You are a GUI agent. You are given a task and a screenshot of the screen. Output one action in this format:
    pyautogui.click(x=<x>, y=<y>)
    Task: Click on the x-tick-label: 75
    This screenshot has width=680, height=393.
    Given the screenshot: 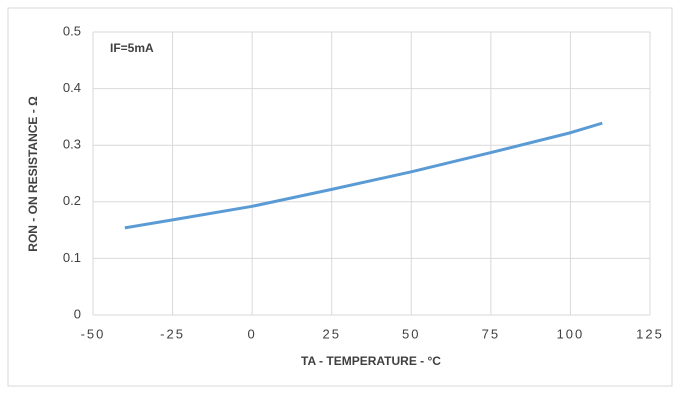 What is the action you would take?
    pyautogui.click(x=491, y=333)
    